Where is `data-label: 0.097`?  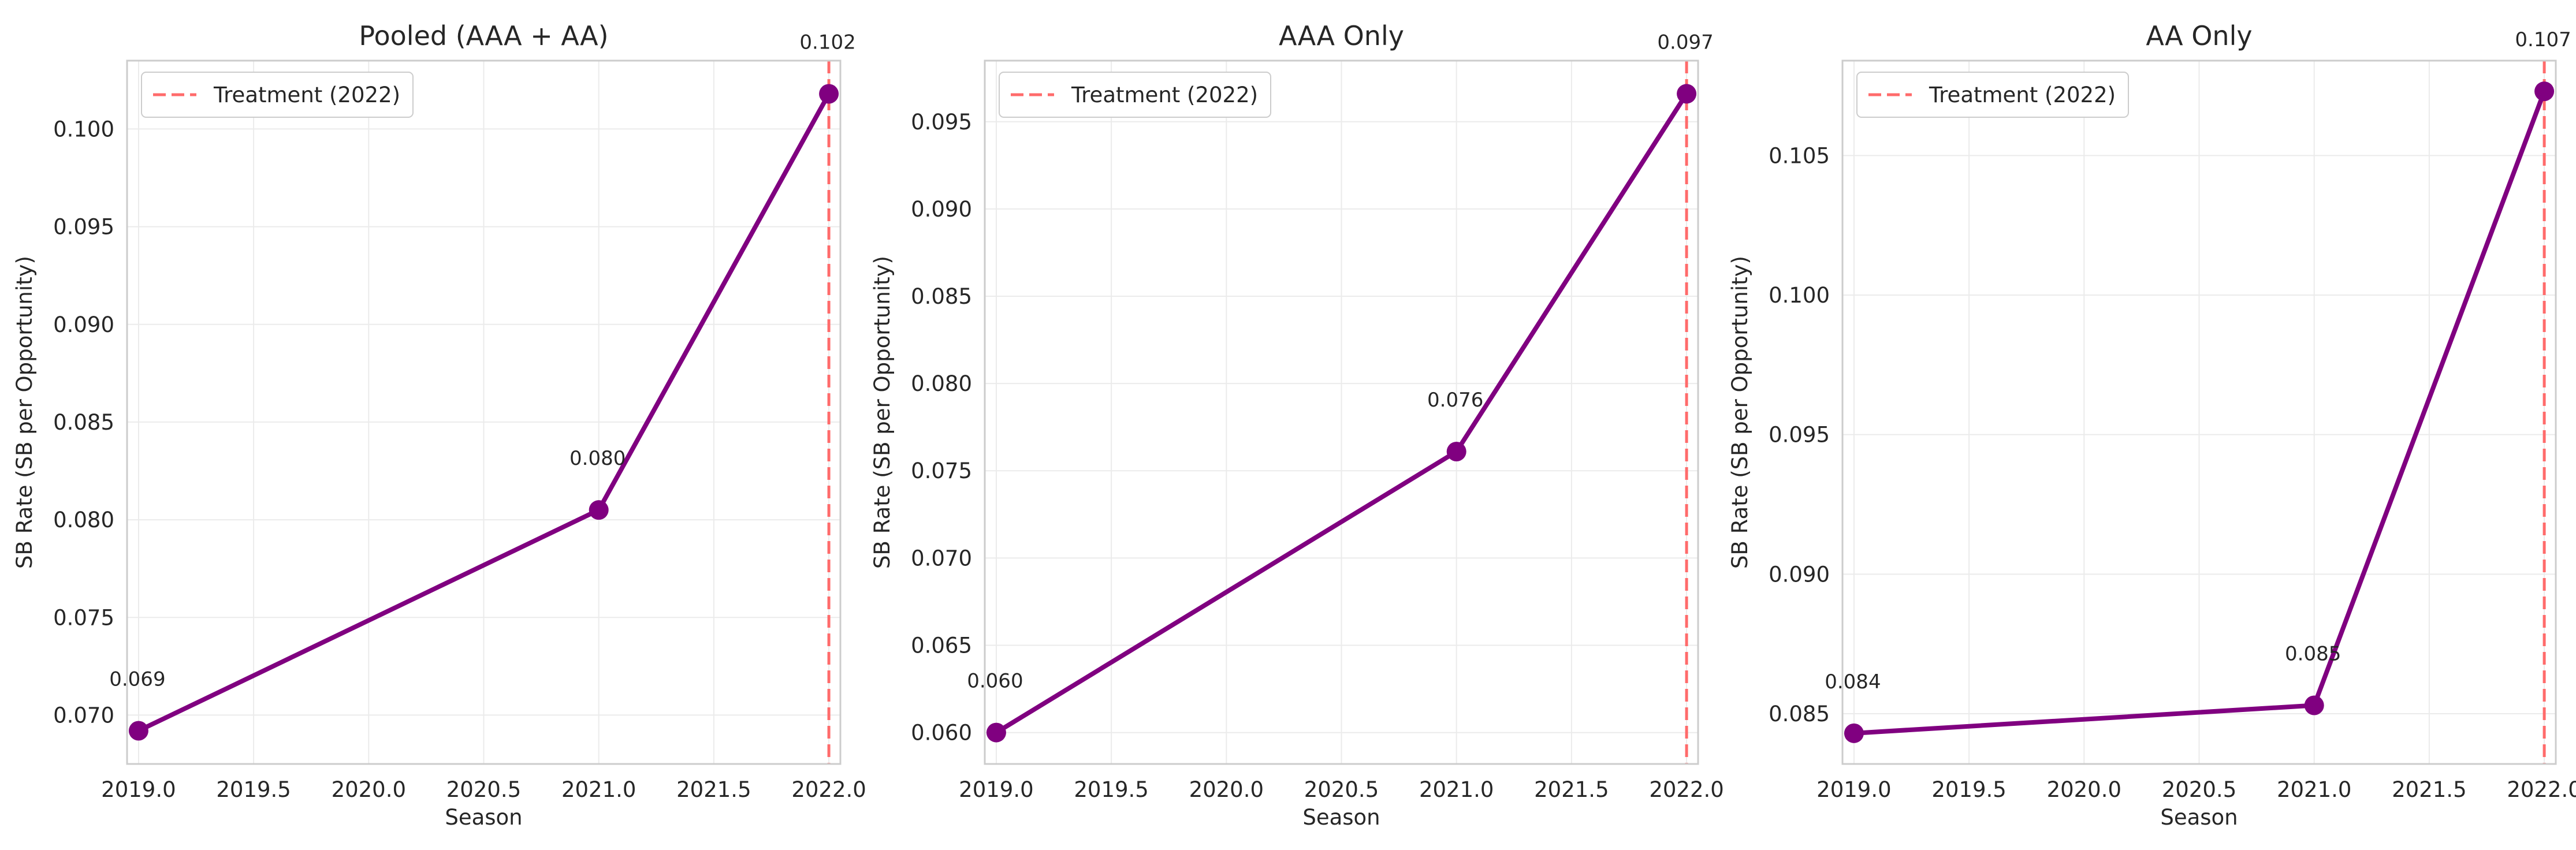
data-label: 0.097 is located at coordinates (1685, 42).